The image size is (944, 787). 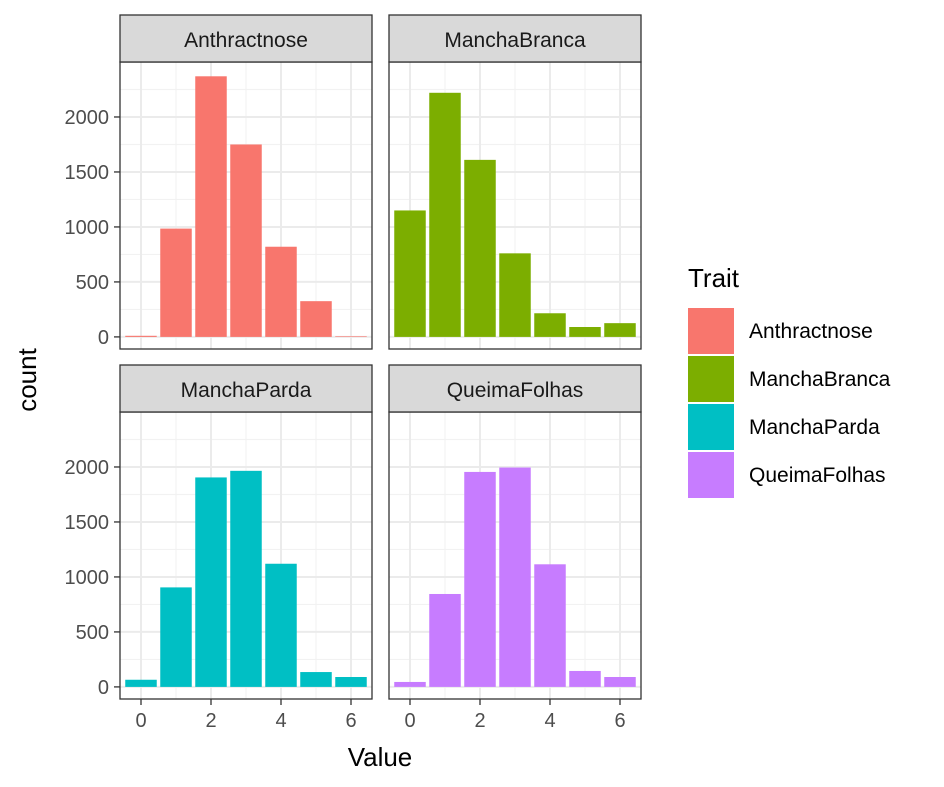 What do you see at coordinates (515, 182) in the screenshot?
I see `panel-manchabranca: ManchaBranca` at bounding box center [515, 182].